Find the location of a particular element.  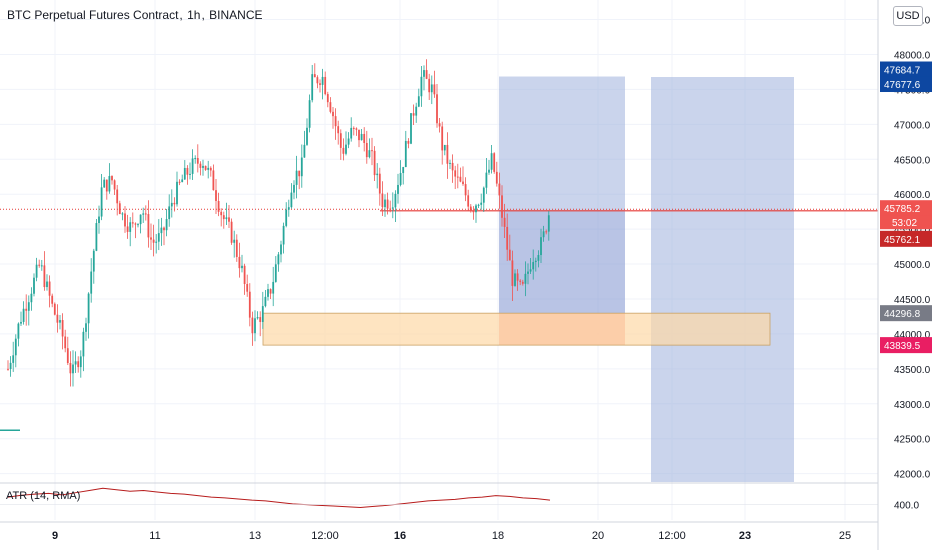

price-tag: 44296.8 is located at coordinates (906, 313).